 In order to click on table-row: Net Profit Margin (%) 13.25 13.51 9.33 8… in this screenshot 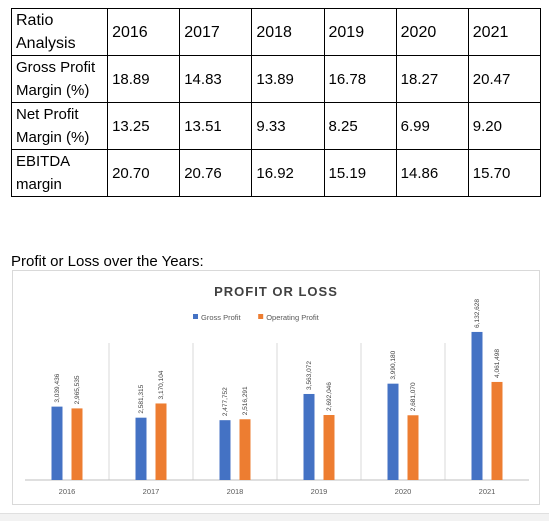, I will do `click(276, 126)`.